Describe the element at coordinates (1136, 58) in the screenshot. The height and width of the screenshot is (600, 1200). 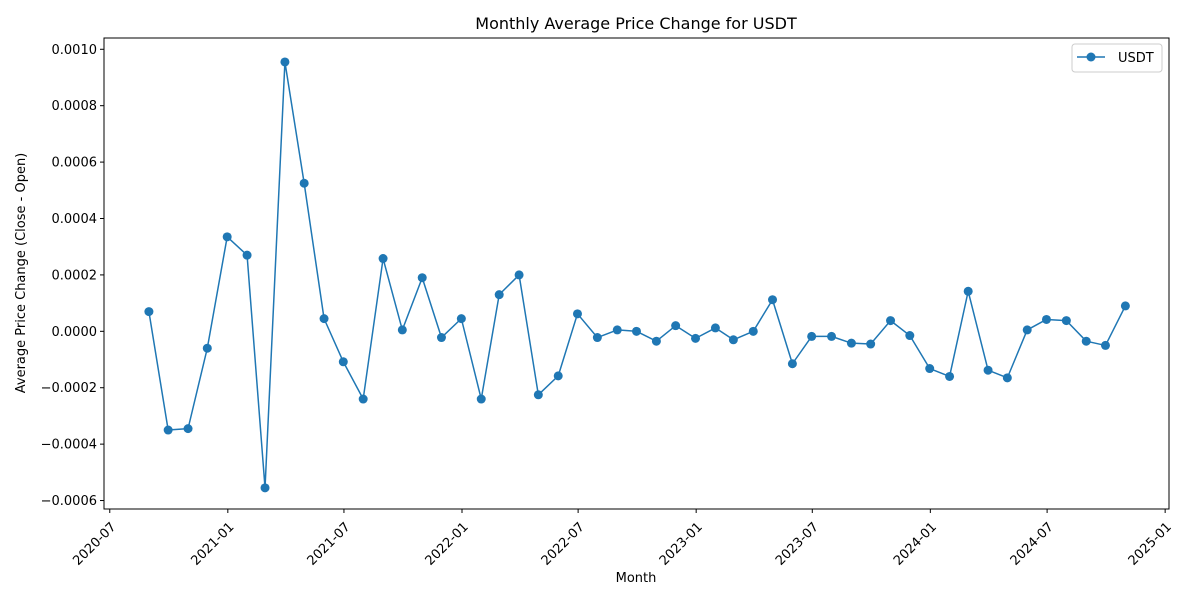
I see `legend-label: USDT` at that location.